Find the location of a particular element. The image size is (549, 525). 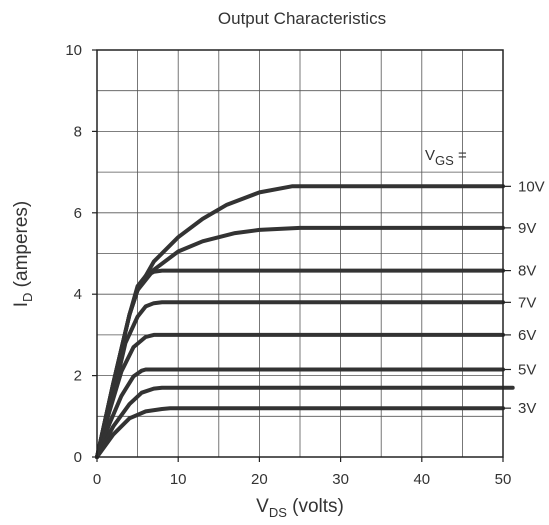

x-tick-label: 10 is located at coordinates (178, 479).